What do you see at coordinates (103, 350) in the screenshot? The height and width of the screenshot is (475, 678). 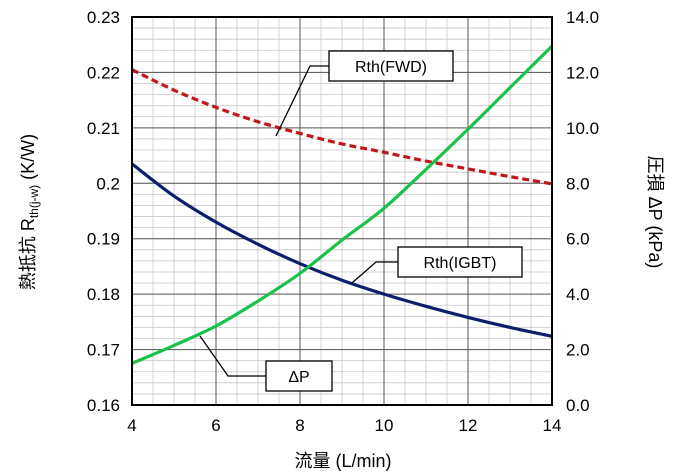 I see `y-left-tick-label: 0.17` at bounding box center [103, 350].